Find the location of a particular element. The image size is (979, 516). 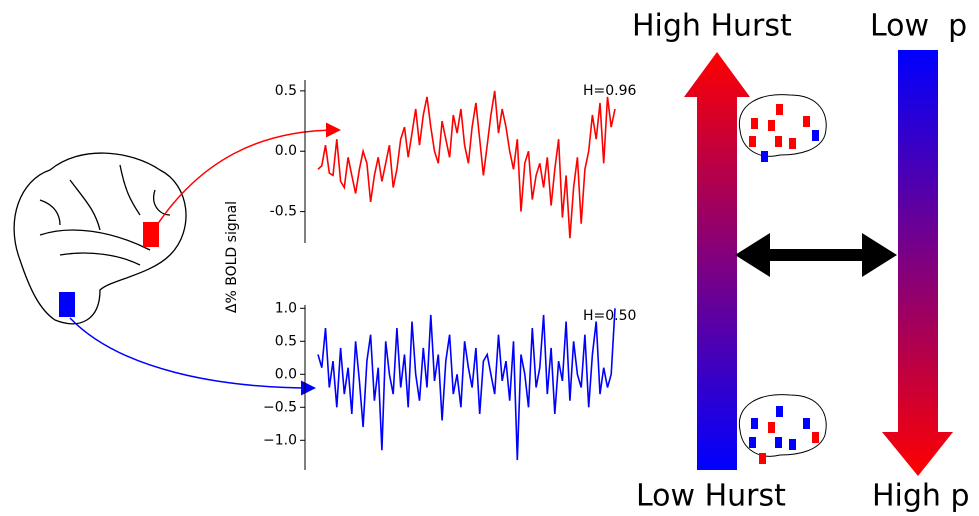

y-tick-label: −1.0 is located at coordinates (280, 440).